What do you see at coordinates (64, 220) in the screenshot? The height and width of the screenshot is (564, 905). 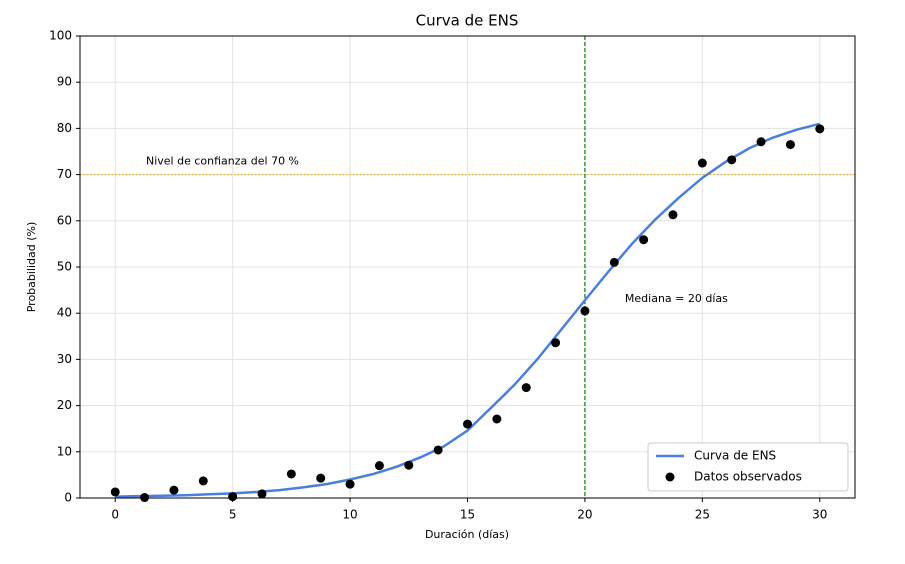 I see `y-tick-label: 60` at bounding box center [64, 220].